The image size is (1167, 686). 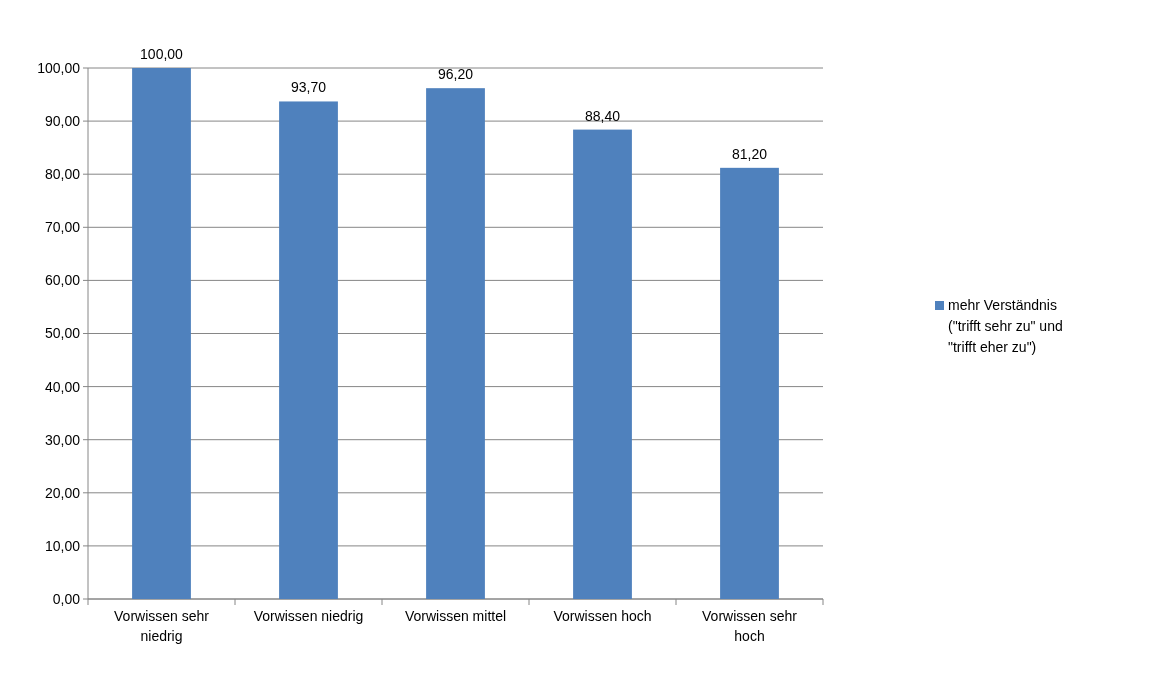 I want to click on y-tick-label: 40,00, so click(x=62, y=386).